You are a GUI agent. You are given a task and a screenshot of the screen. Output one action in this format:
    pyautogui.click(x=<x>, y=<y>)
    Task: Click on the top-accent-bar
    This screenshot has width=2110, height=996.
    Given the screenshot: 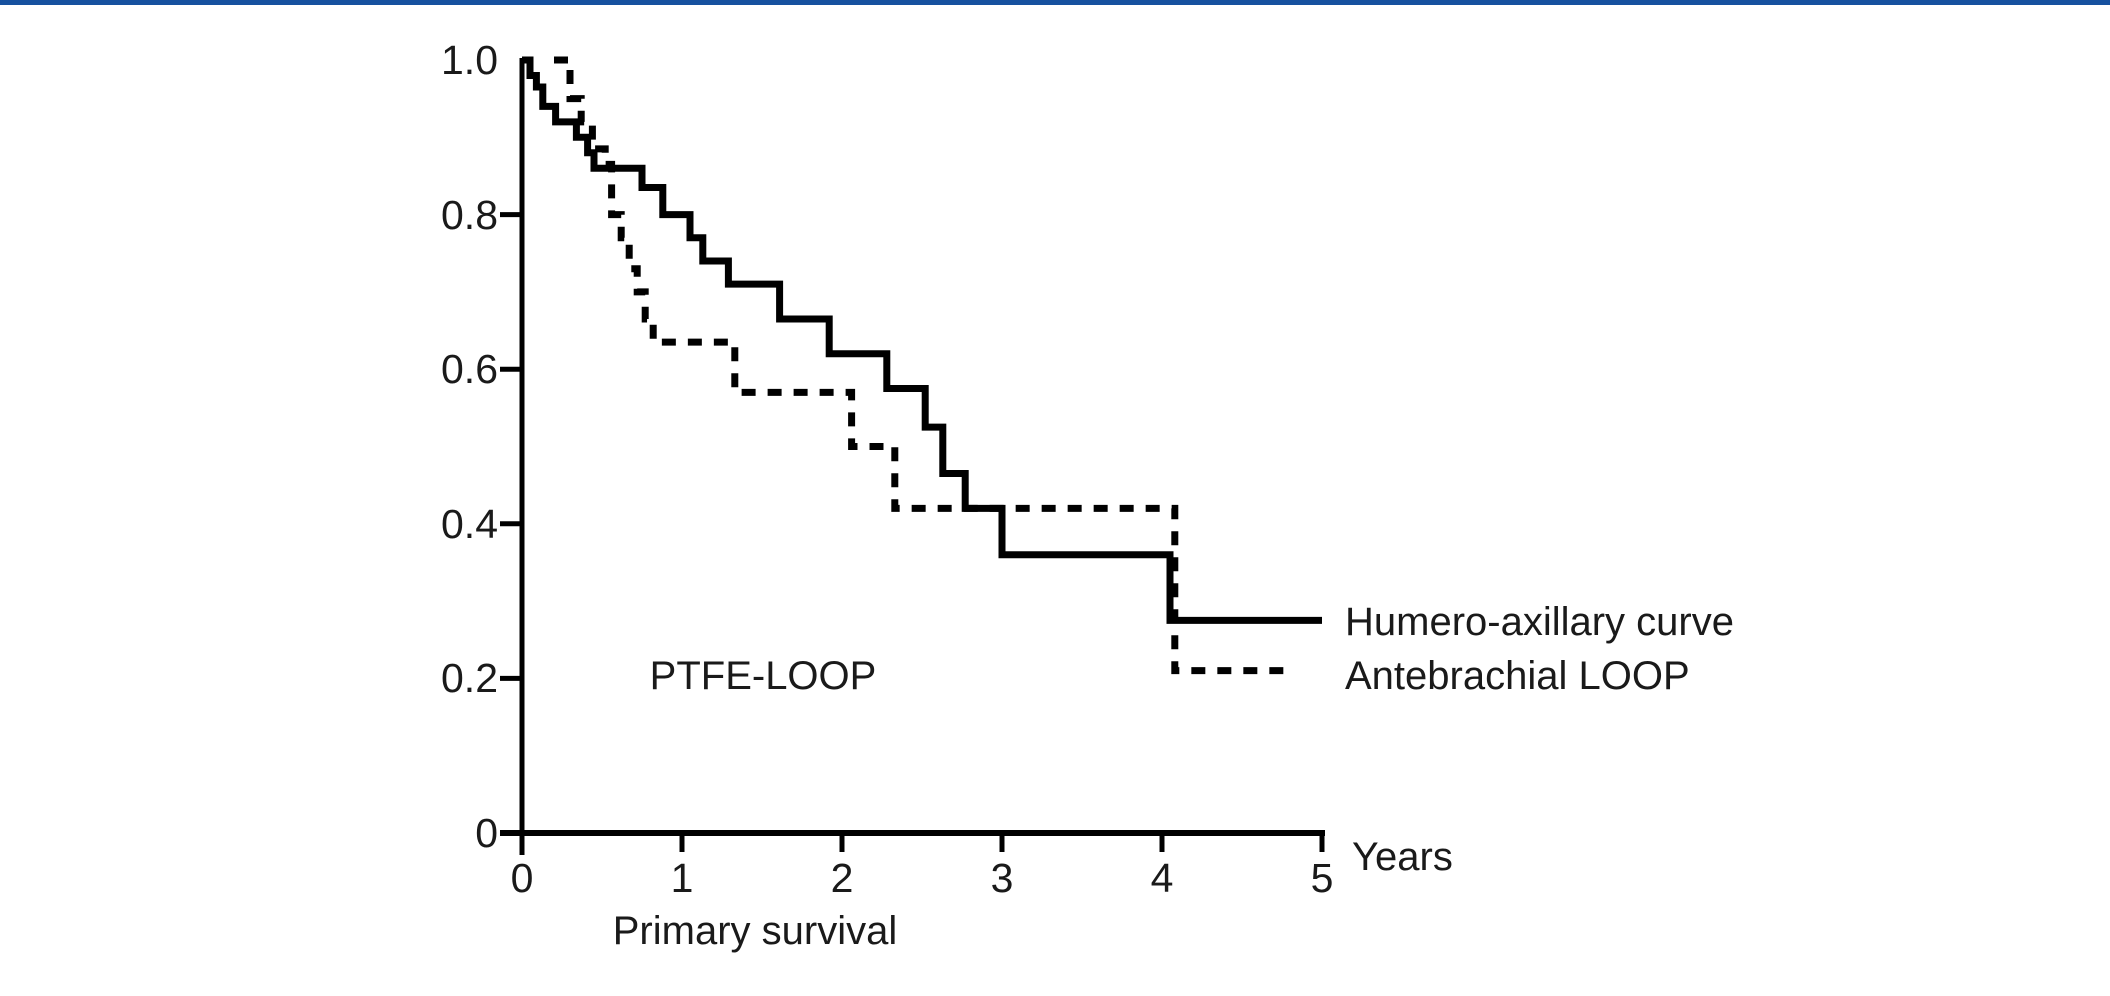 What is the action you would take?
    pyautogui.click(x=1055, y=2)
    